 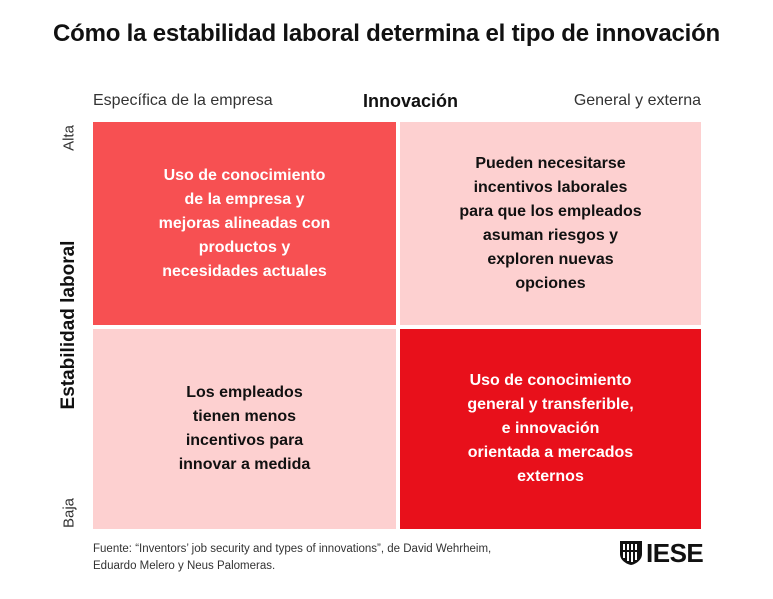 I want to click on iese-shield-icon, so click(x=631, y=553).